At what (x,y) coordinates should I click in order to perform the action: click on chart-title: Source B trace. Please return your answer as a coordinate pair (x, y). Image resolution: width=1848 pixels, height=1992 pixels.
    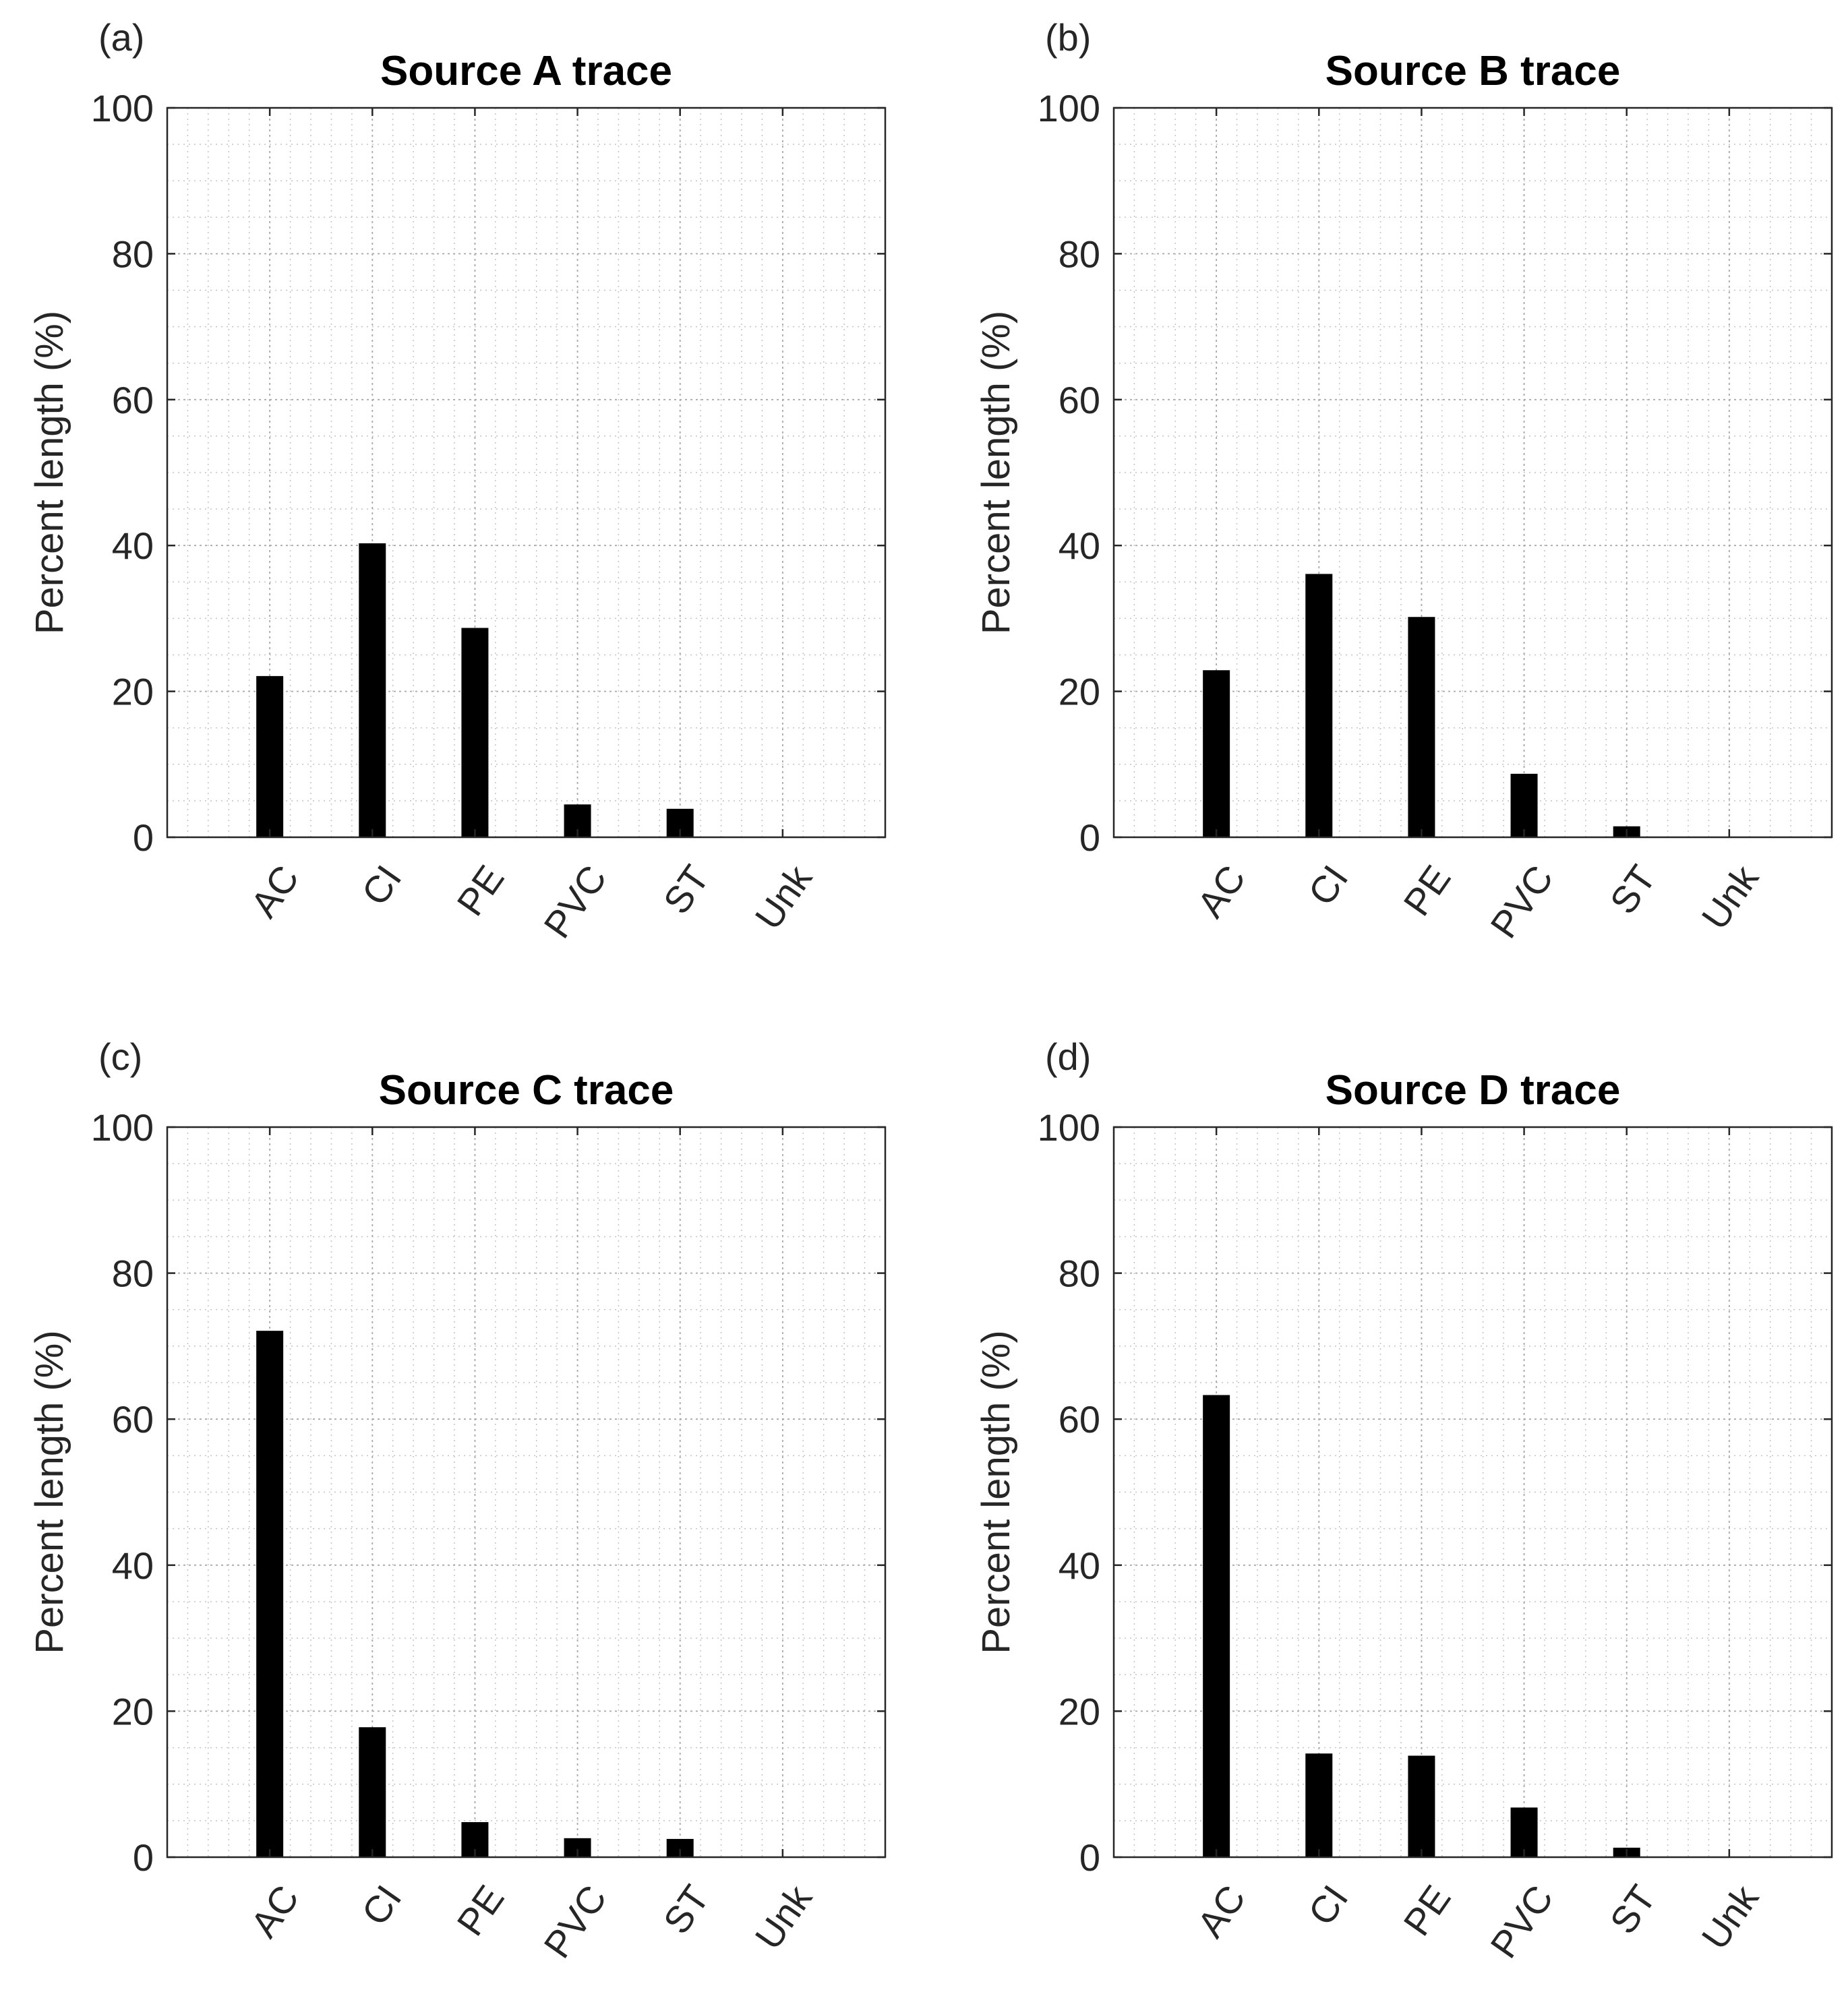
    Looking at the image, I should click on (1473, 71).